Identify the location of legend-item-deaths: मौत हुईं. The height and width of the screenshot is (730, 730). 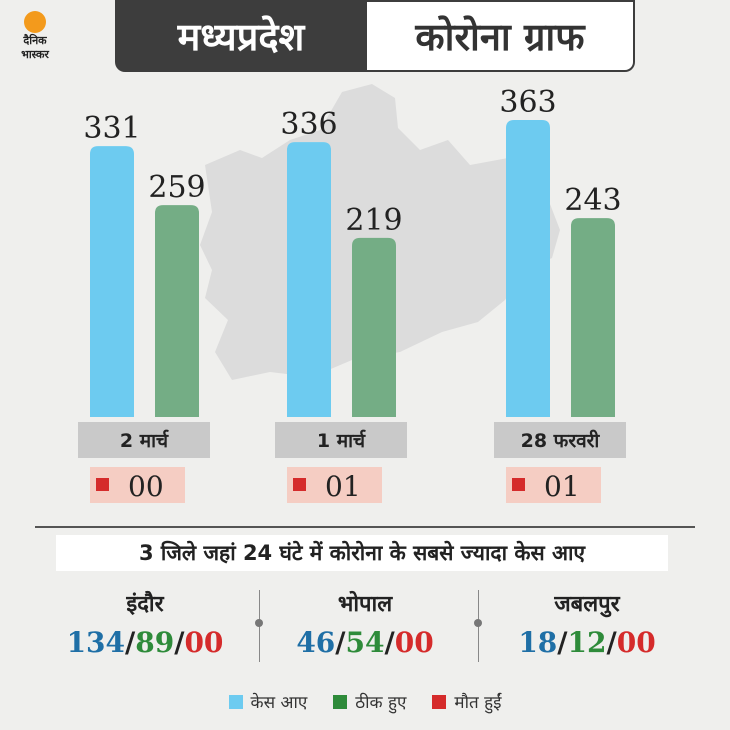
(466, 701).